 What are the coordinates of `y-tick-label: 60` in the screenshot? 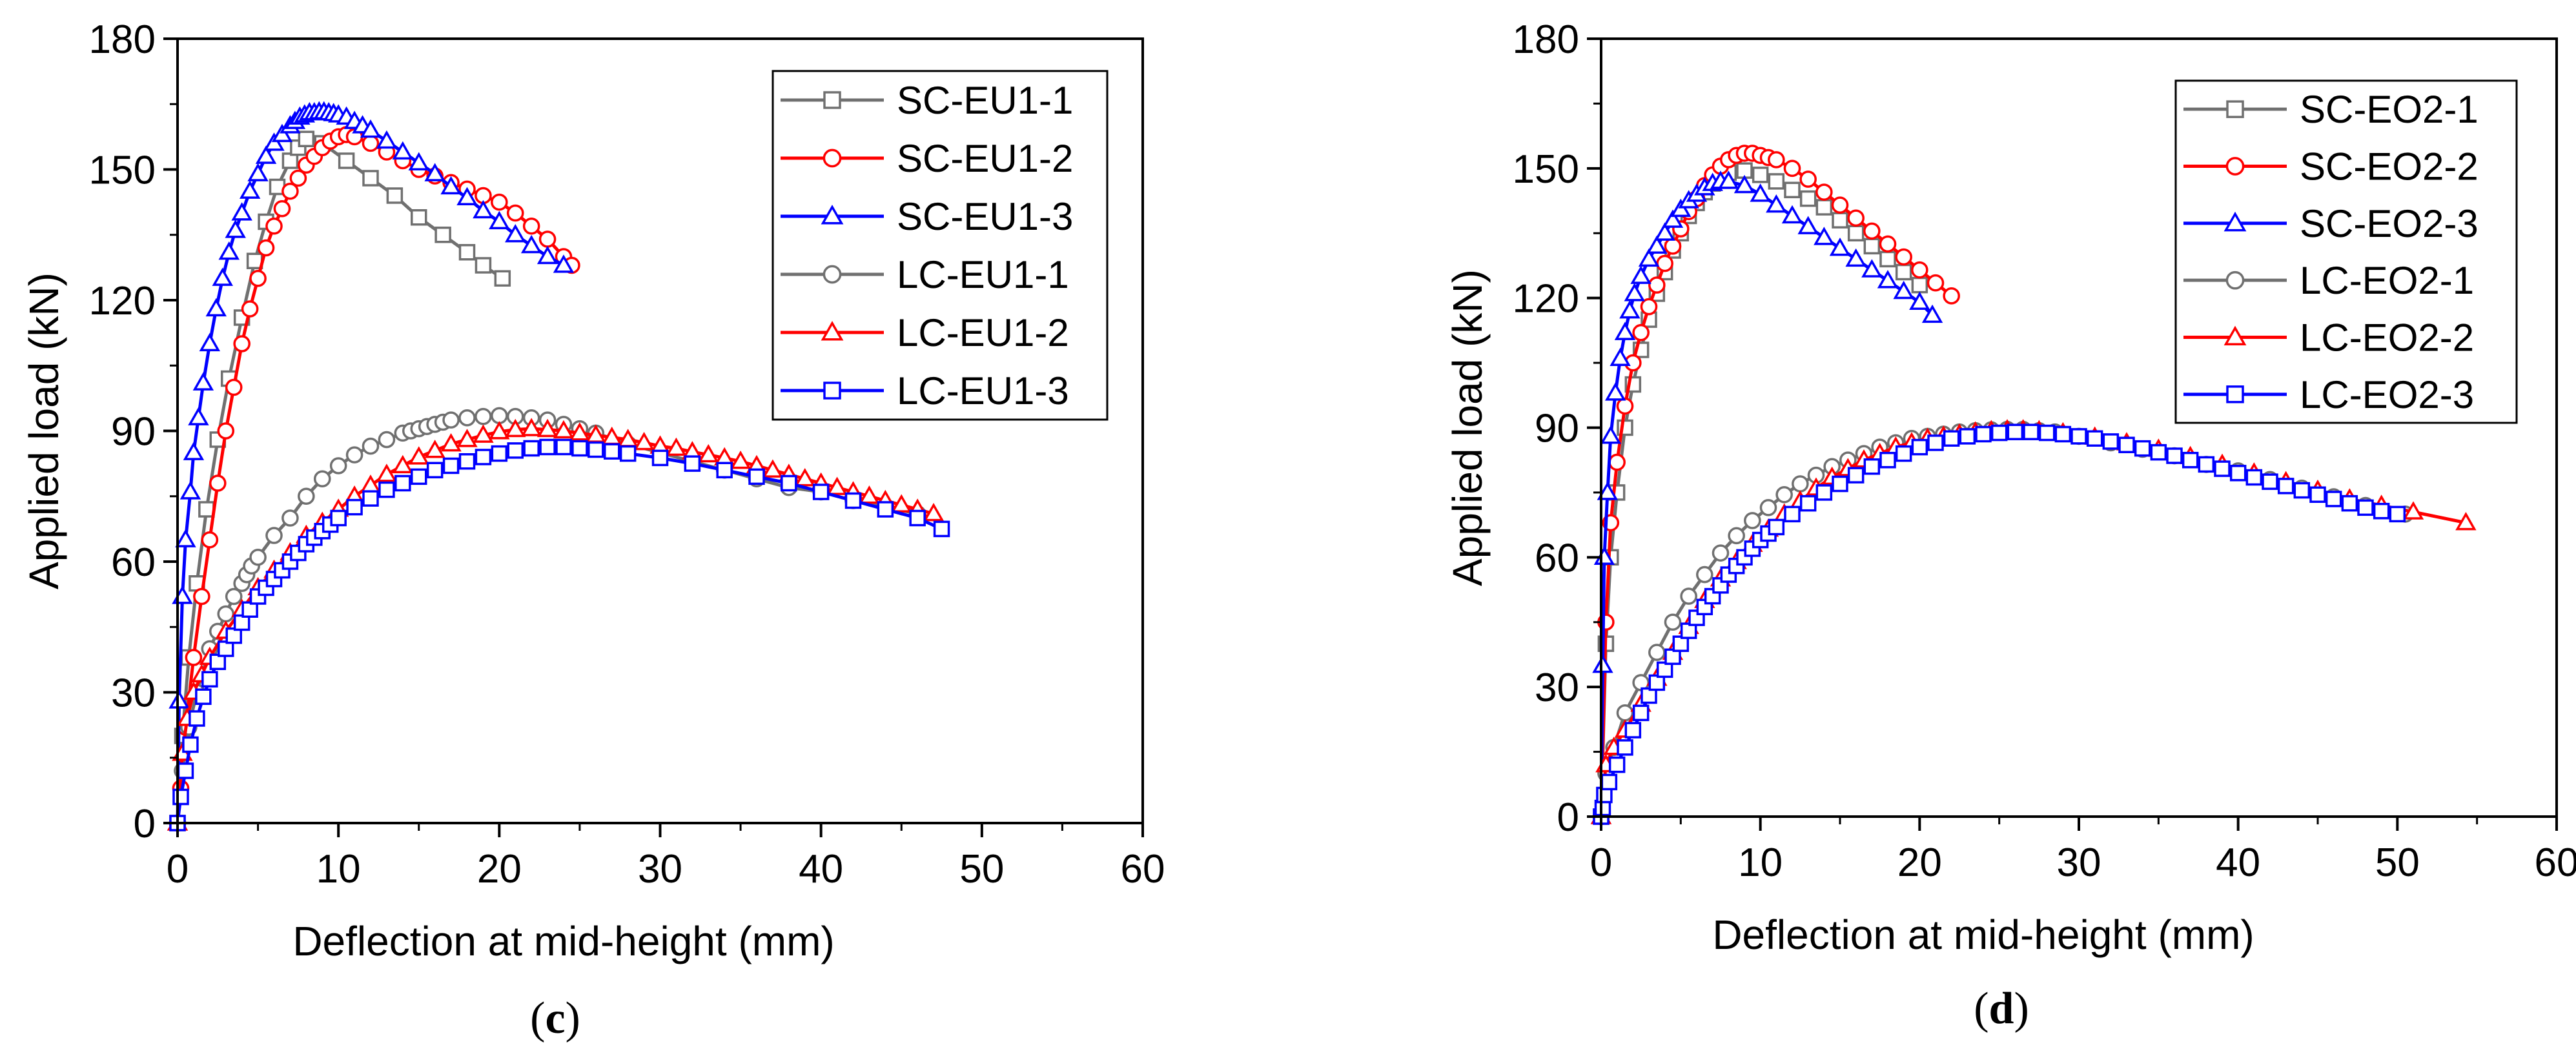 It's located at (133, 562).